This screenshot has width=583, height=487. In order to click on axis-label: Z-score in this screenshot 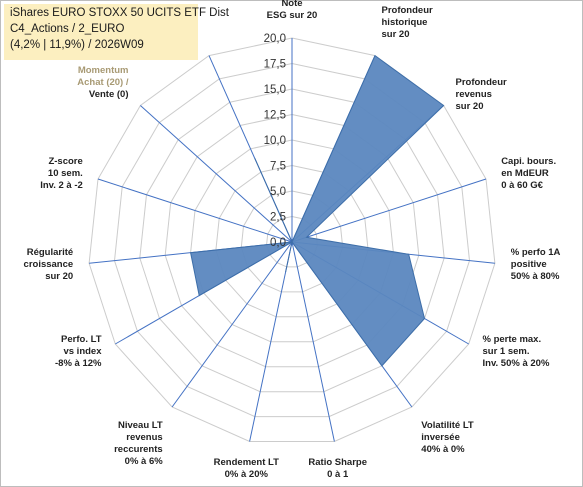, I will do `click(65, 161)`.